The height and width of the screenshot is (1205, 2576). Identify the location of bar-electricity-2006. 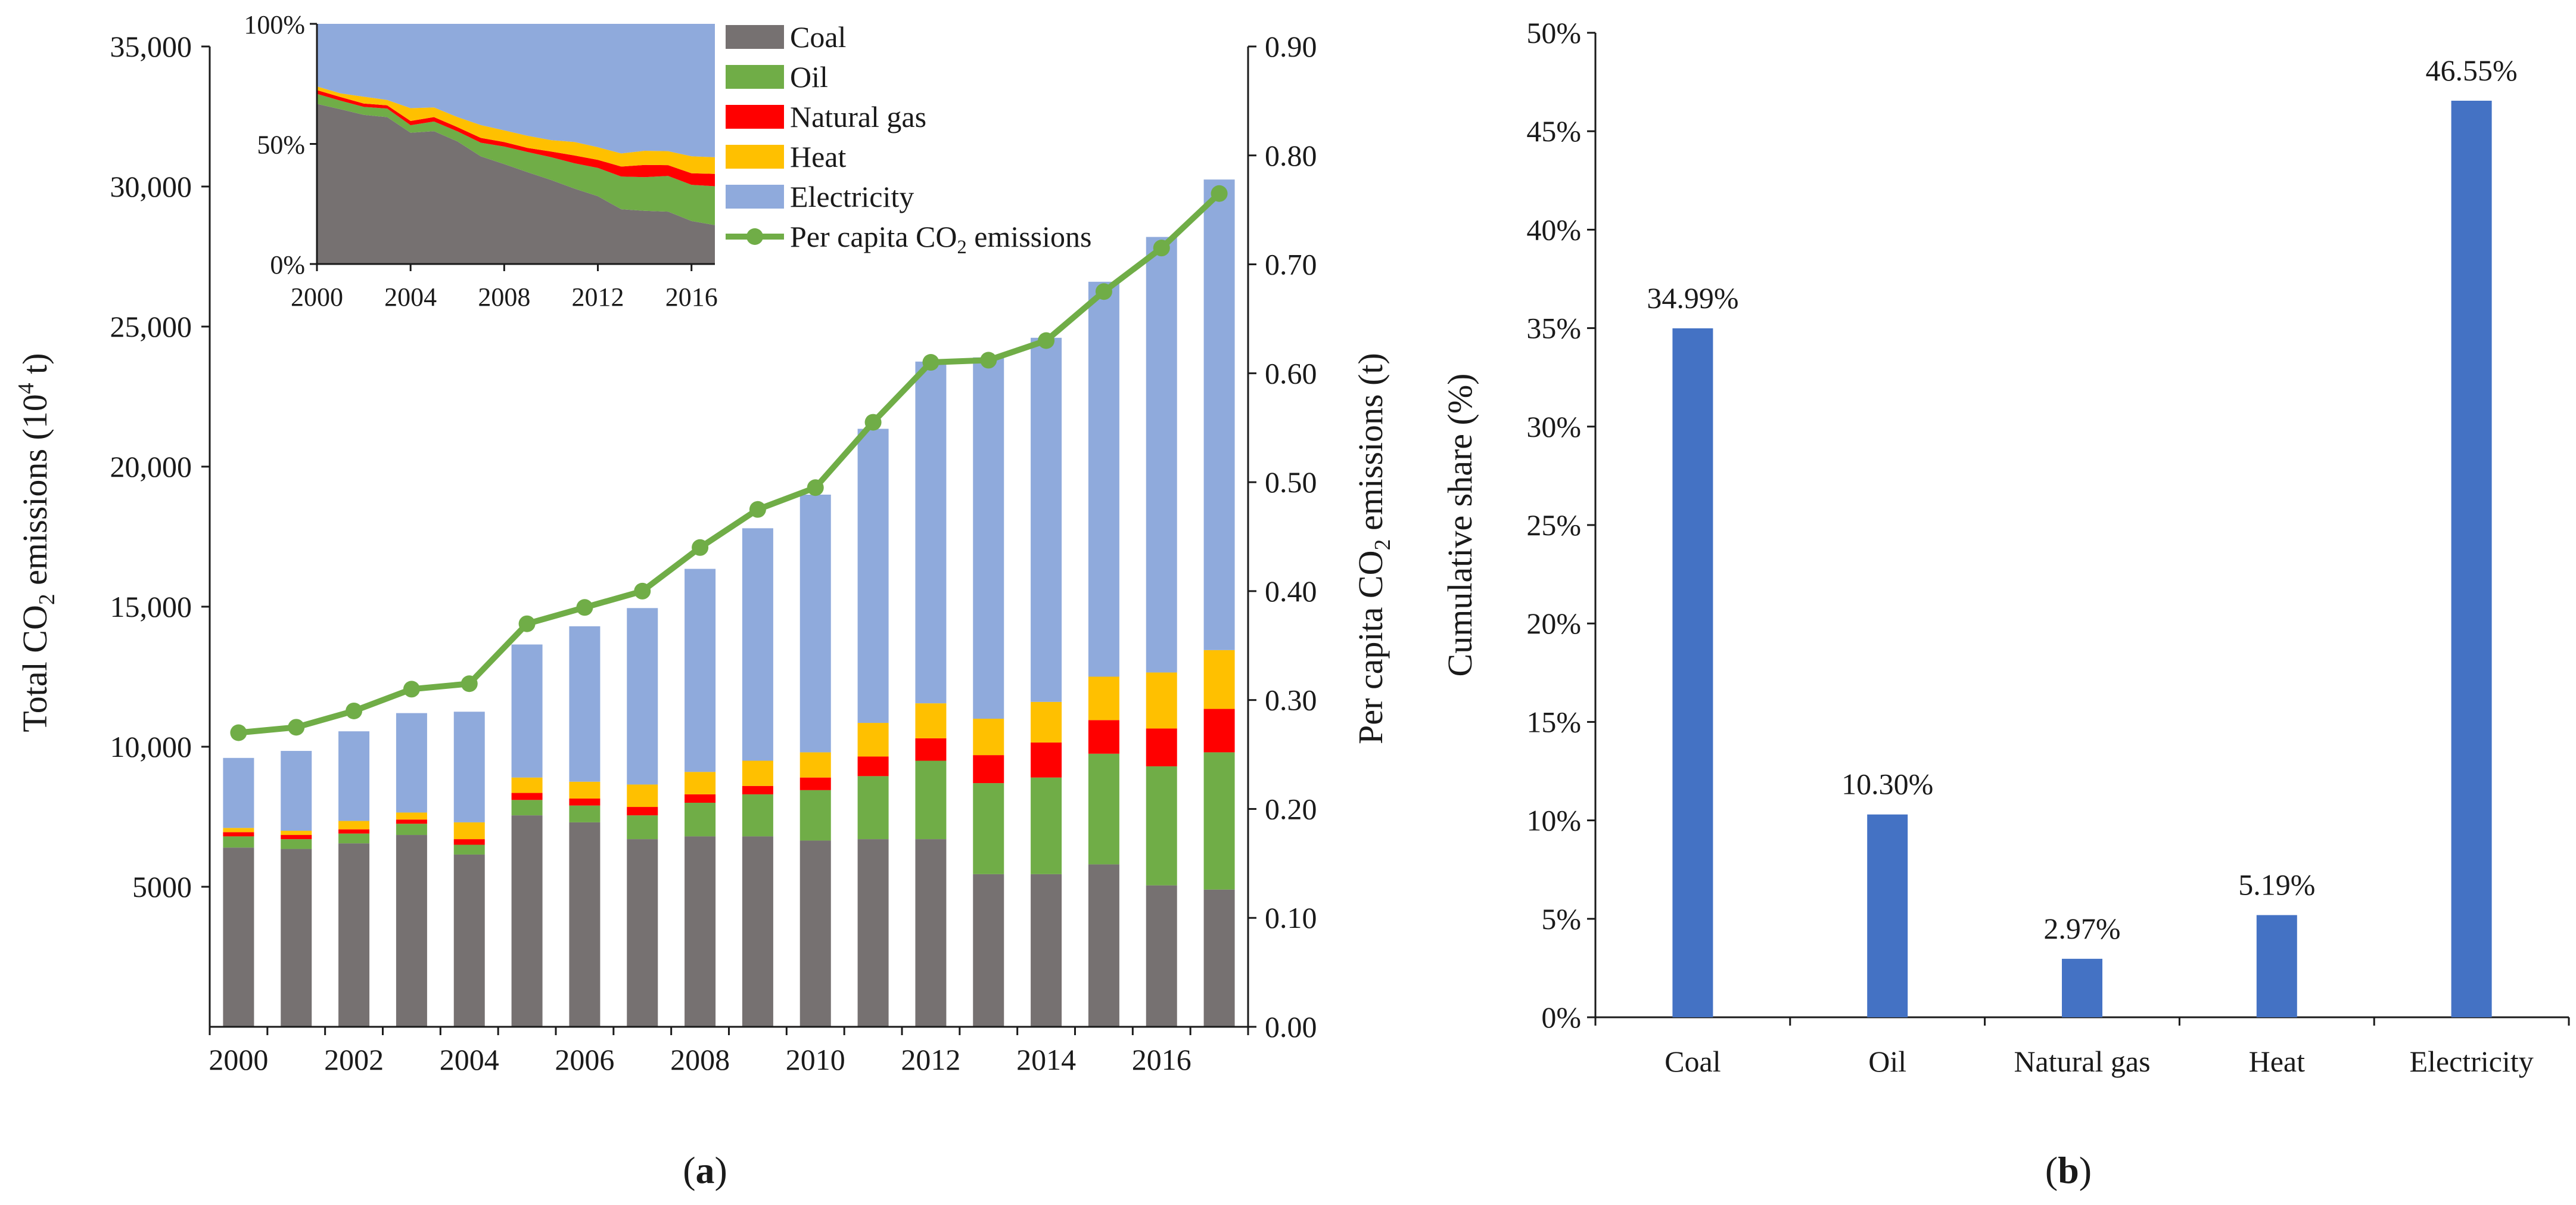
(585, 704).